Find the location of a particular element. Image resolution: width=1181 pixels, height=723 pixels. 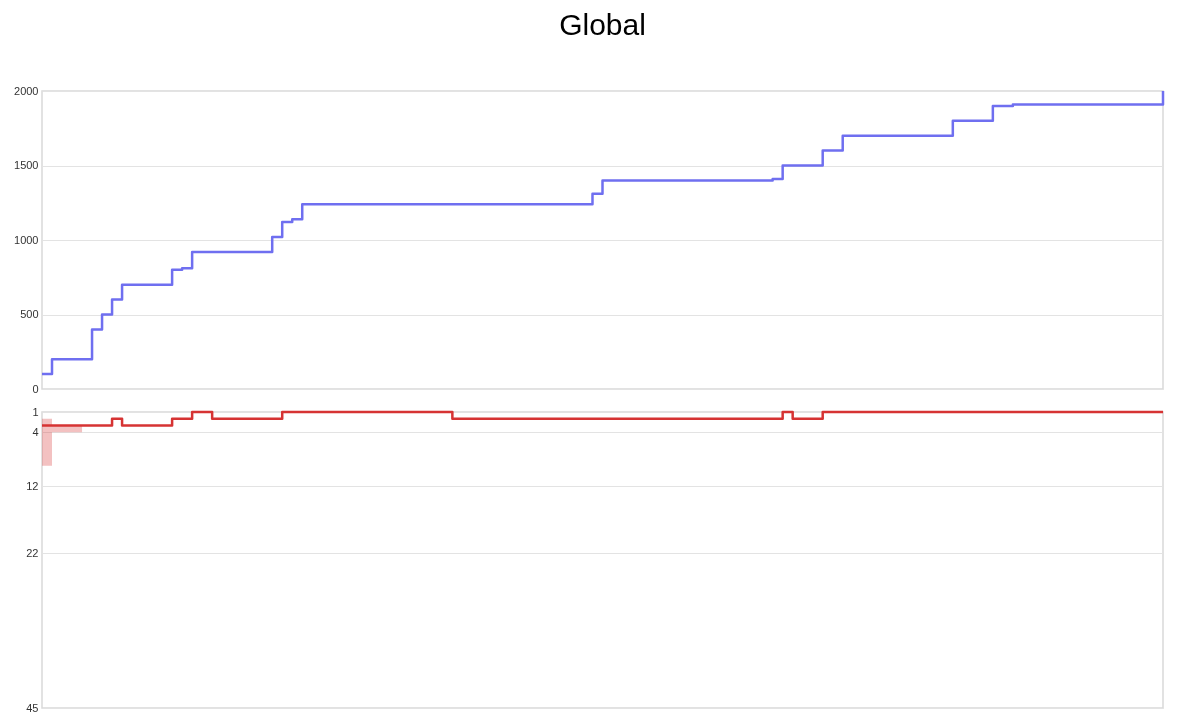

y-tick-label: 500 is located at coordinates (29, 314).